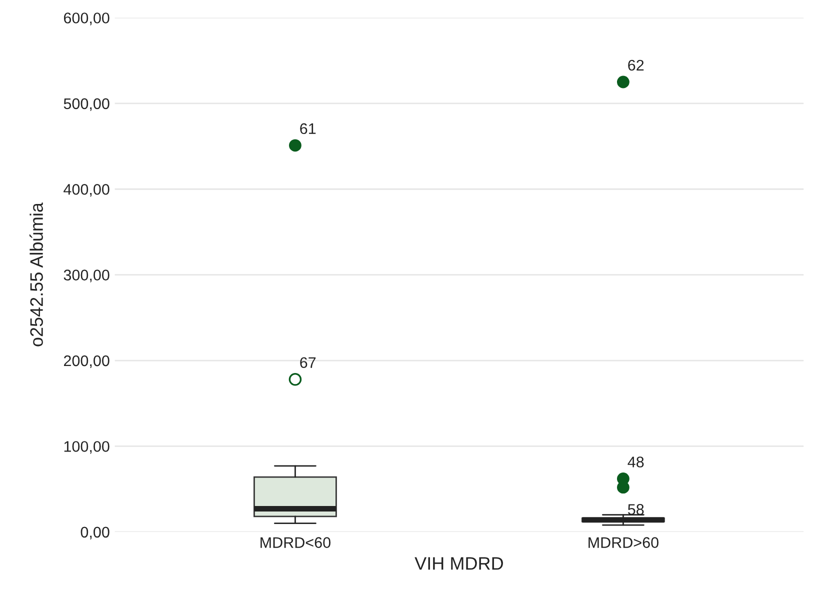 This screenshot has height=591, width=820. Describe the element at coordinates (458, 563) in the screenshot. I see `x-axis-title: VIH MDRD` at that location.